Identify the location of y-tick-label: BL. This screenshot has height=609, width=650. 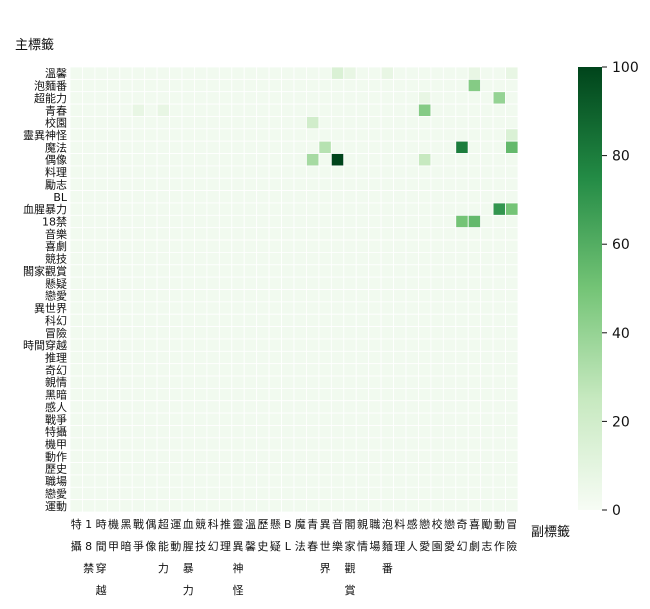
(60, 197).